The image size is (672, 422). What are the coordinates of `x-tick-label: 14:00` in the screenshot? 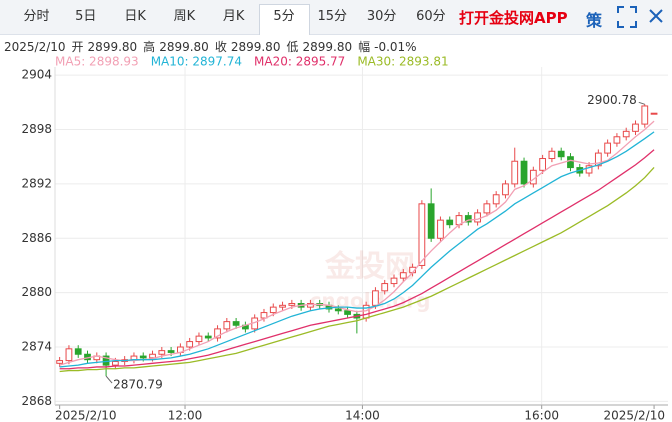 It's located at (362, 415).